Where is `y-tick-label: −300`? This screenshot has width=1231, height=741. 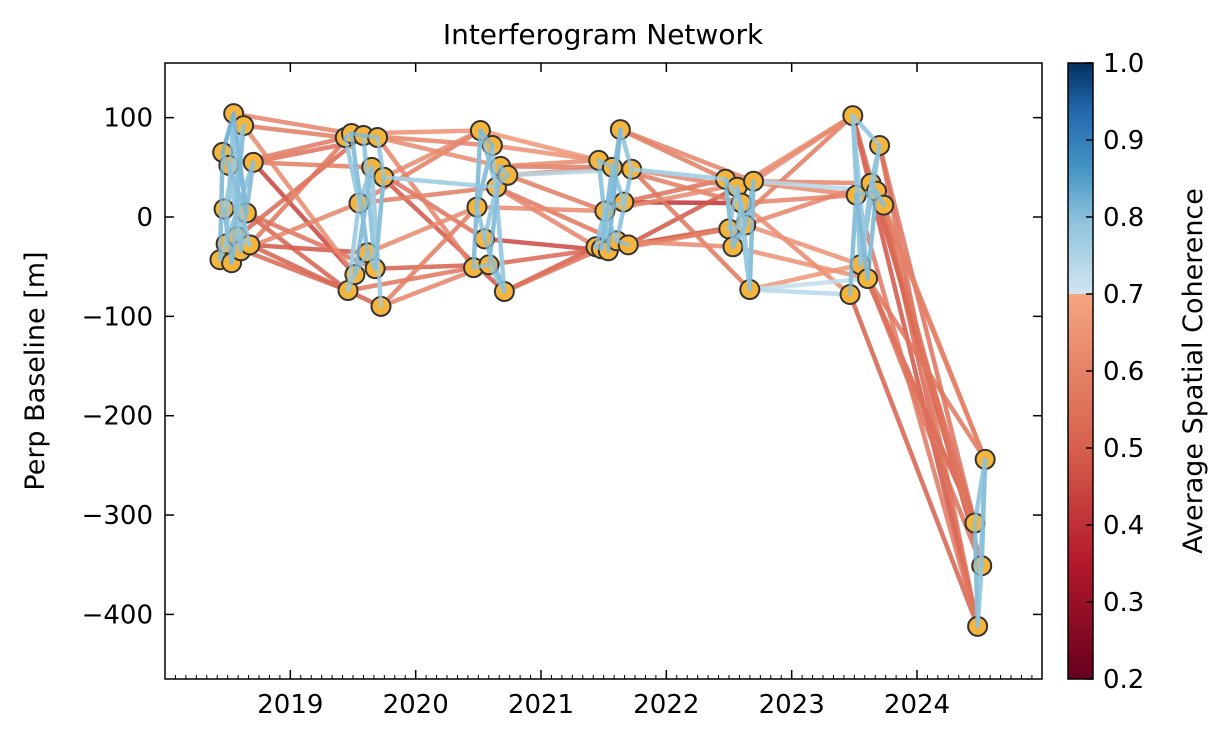
y-tick-label: −300 is located at coordinates (117, 516).